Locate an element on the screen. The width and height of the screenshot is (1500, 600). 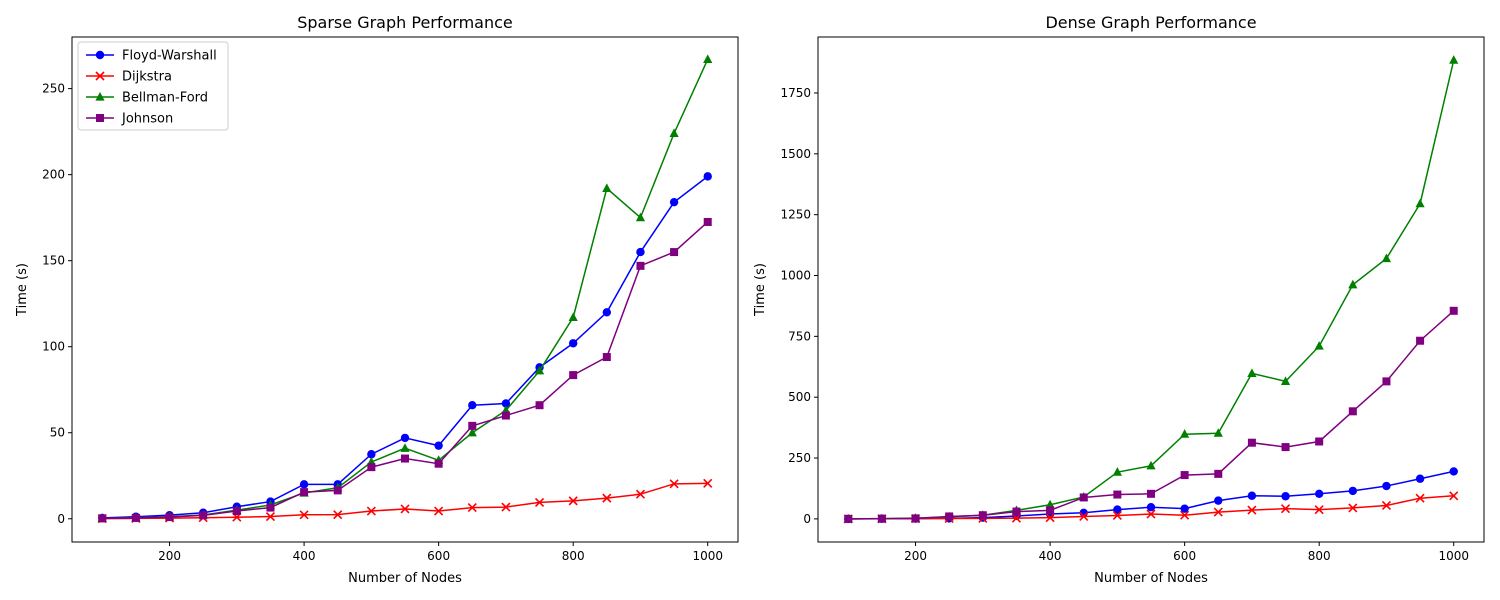
series-line is located at coordinates (1151, 415).